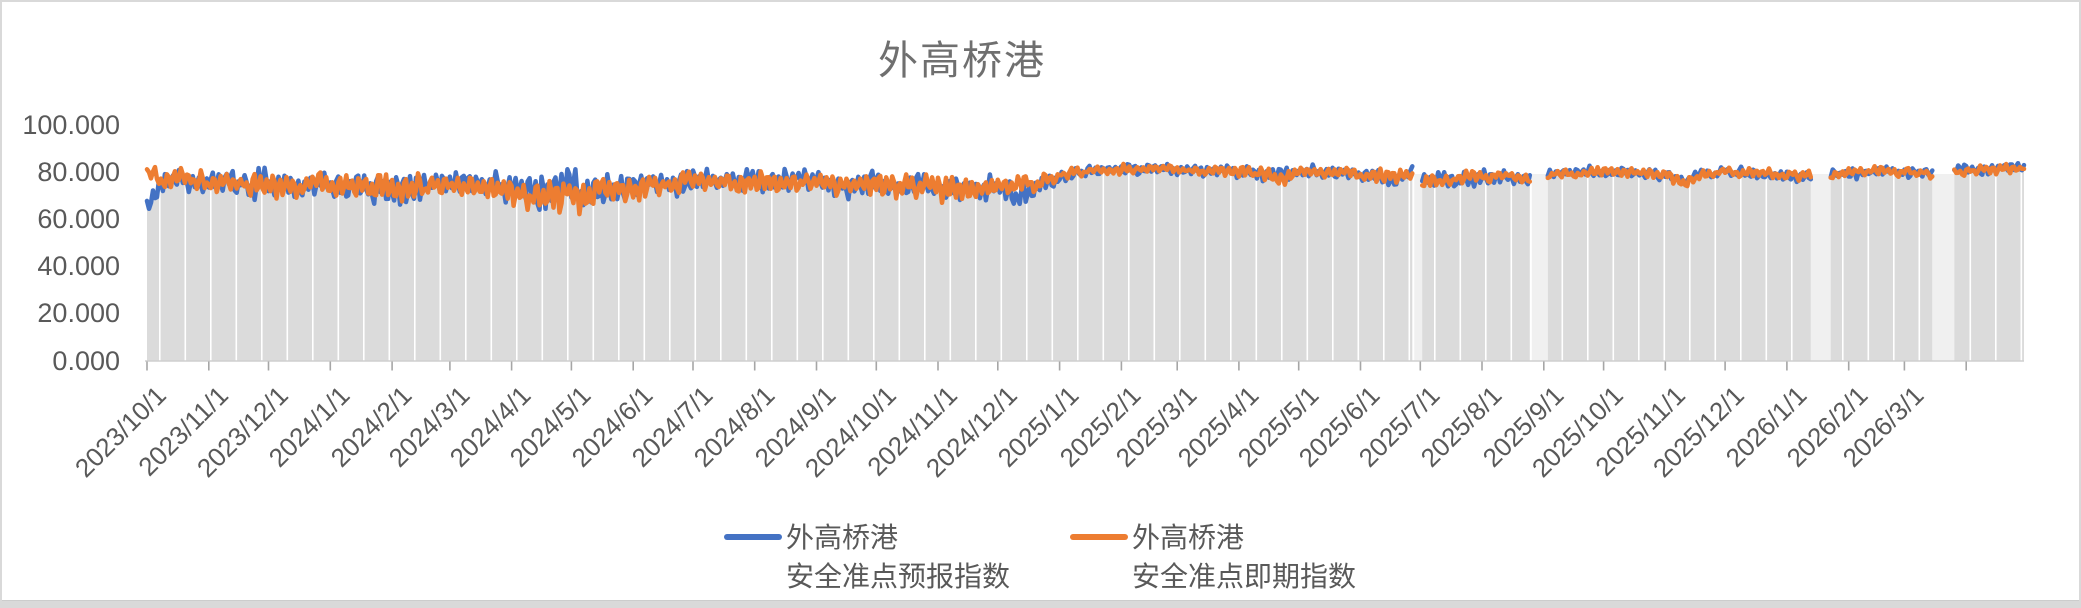 This screenshot has width=2081, height=608. What do you see at coordinates (1244, 576) in the screenshot?
I see `legend-spot-line2: 安全准点即期指数` at bounding box center [1244, 576].